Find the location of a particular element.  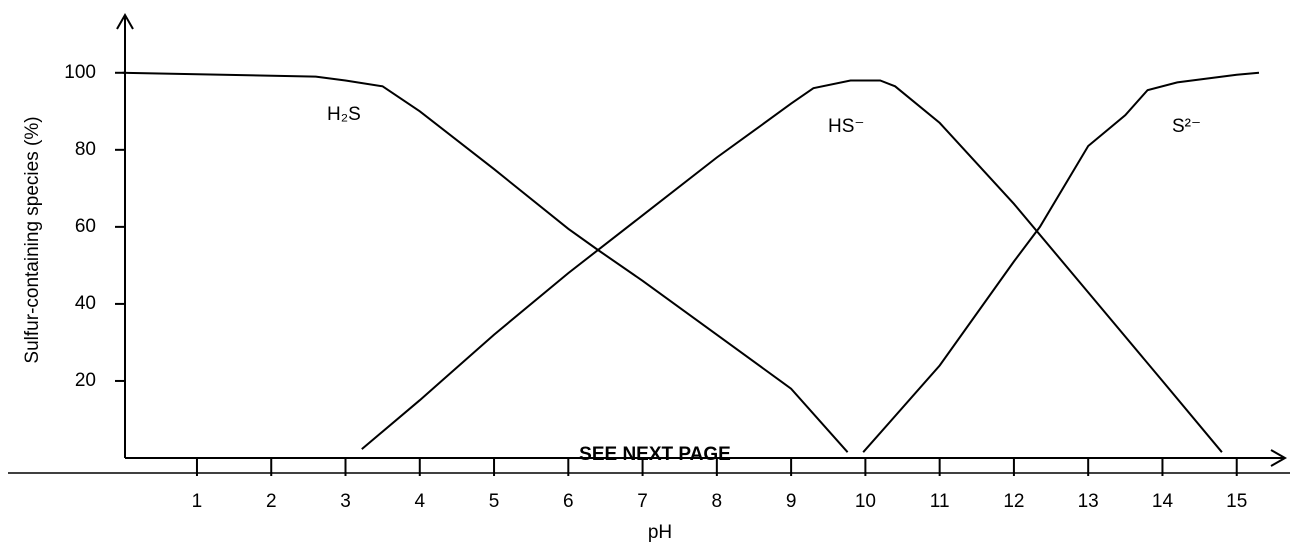

y-tick-label: 60 is located at coordinates (85, 226).